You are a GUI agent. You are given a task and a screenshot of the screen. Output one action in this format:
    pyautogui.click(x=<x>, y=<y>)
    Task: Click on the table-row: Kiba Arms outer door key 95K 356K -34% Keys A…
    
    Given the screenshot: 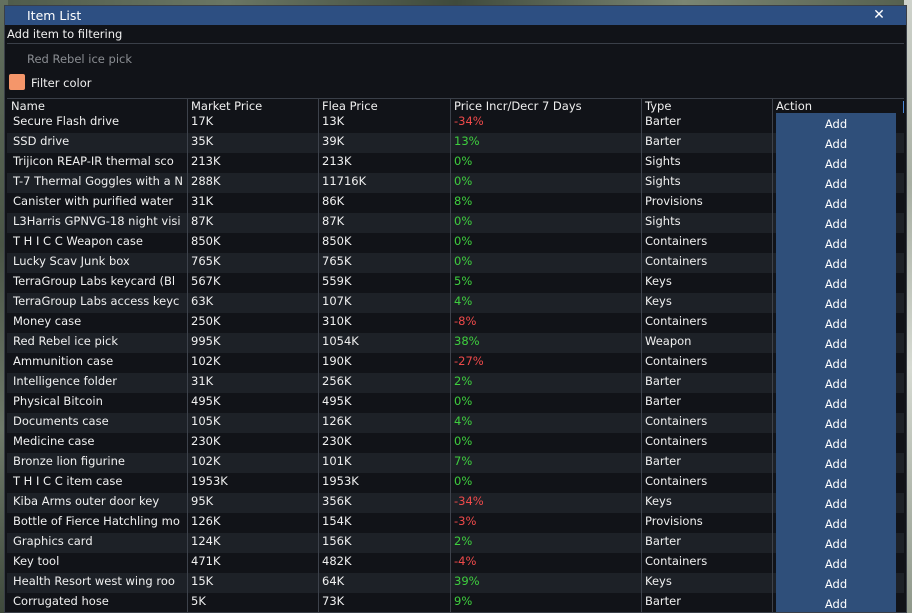 What is the action you would take?
    pyautogui.click(x=455, y=503)
    